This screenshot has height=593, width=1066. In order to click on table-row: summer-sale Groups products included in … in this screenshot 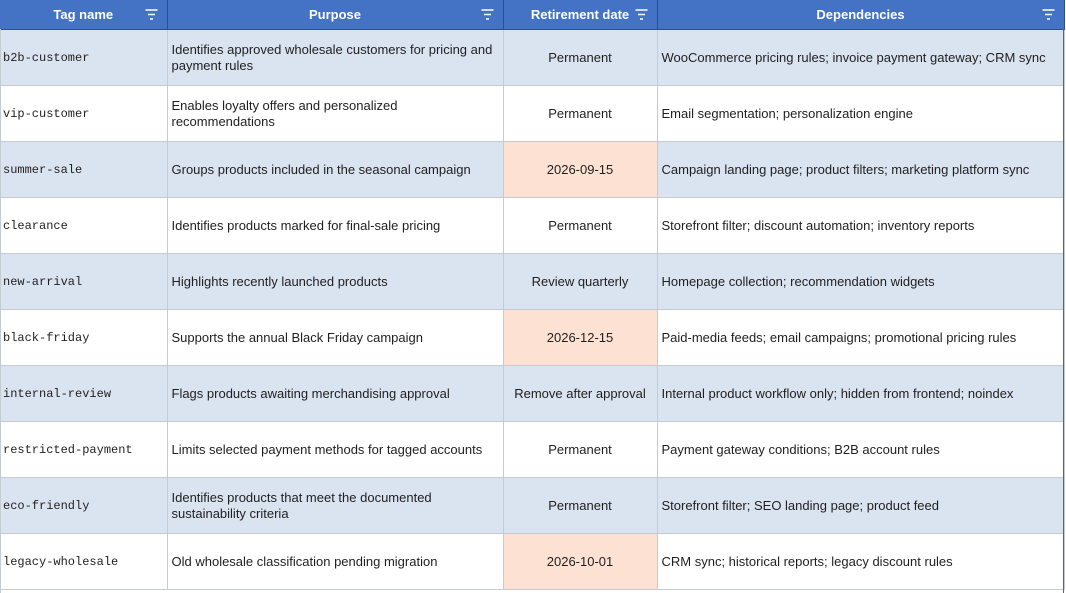, I will do `click(532, 169)`.